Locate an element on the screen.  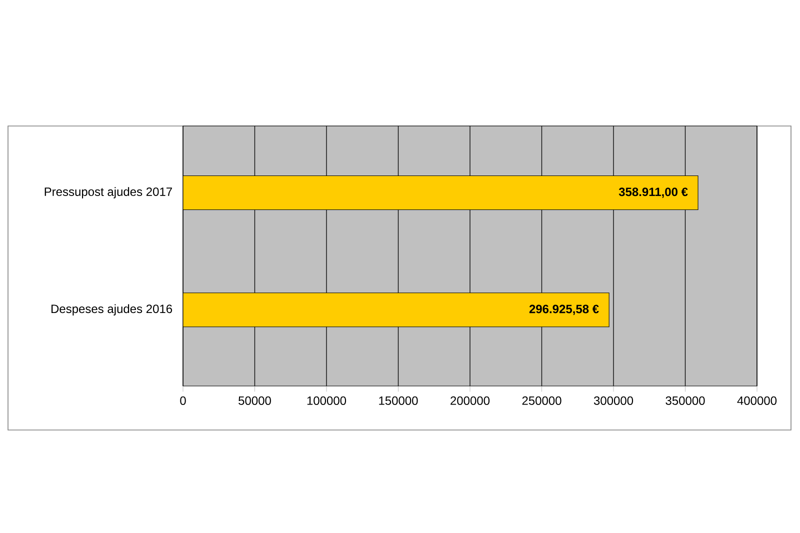
x-tick-label: 300000 is located at coordinates (614, 400).